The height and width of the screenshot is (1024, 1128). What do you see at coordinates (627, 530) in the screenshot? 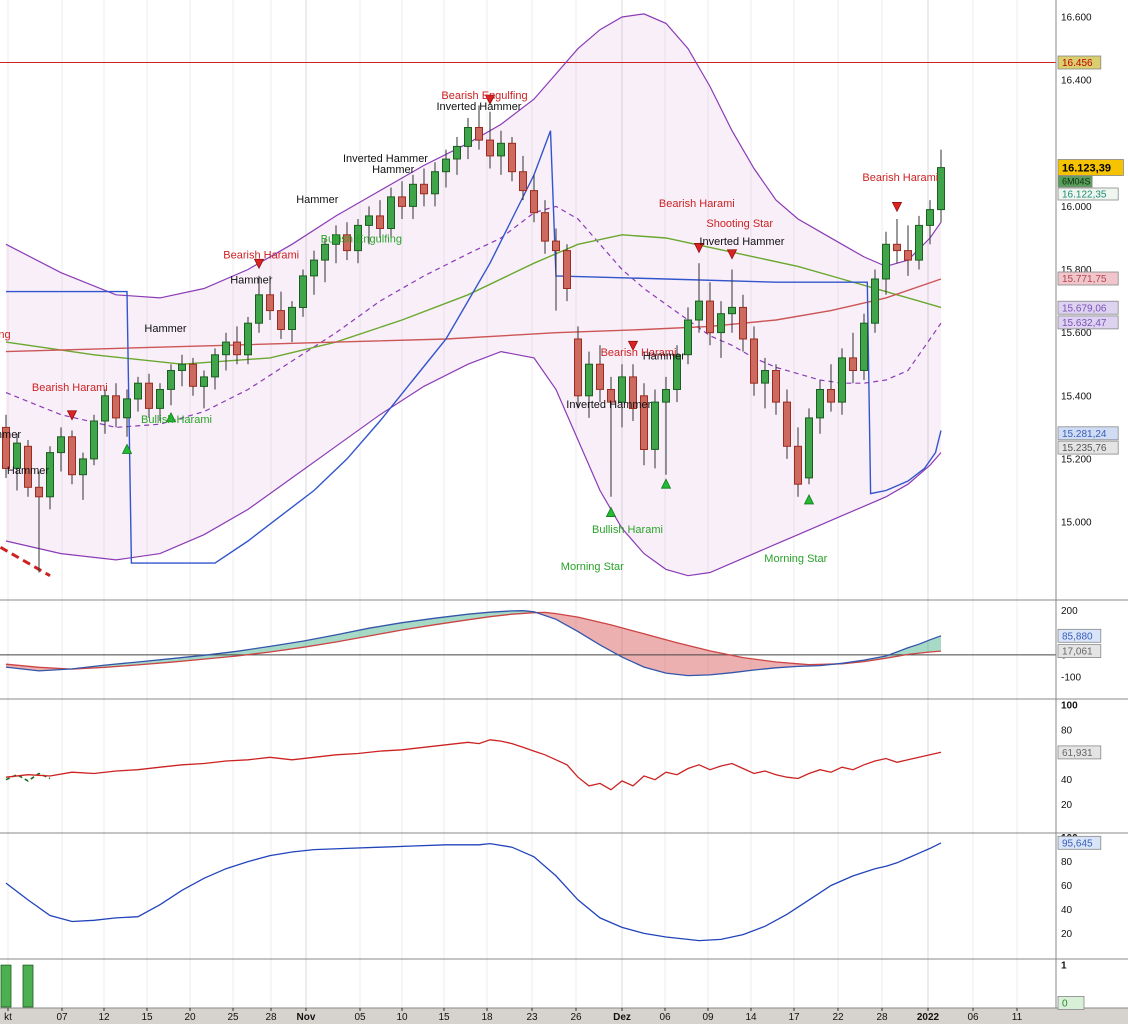
I see `pattern-label: Bullish Harami` at bounding box center [627, 530].